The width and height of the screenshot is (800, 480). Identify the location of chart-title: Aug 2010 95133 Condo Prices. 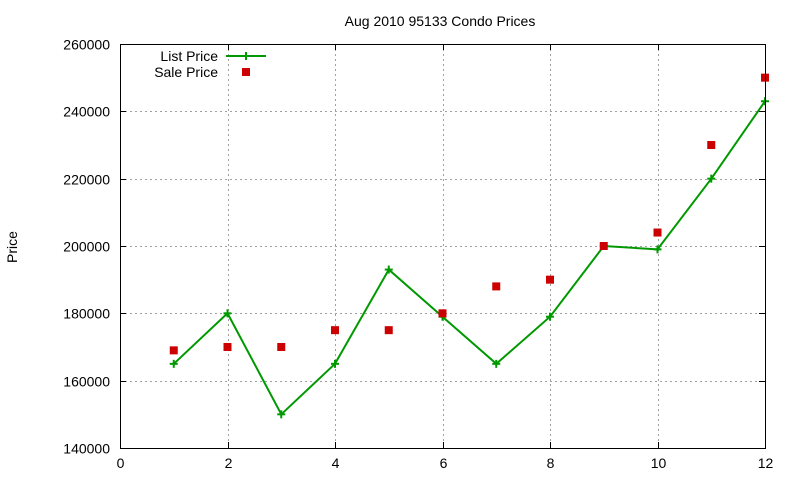
(440, 21).